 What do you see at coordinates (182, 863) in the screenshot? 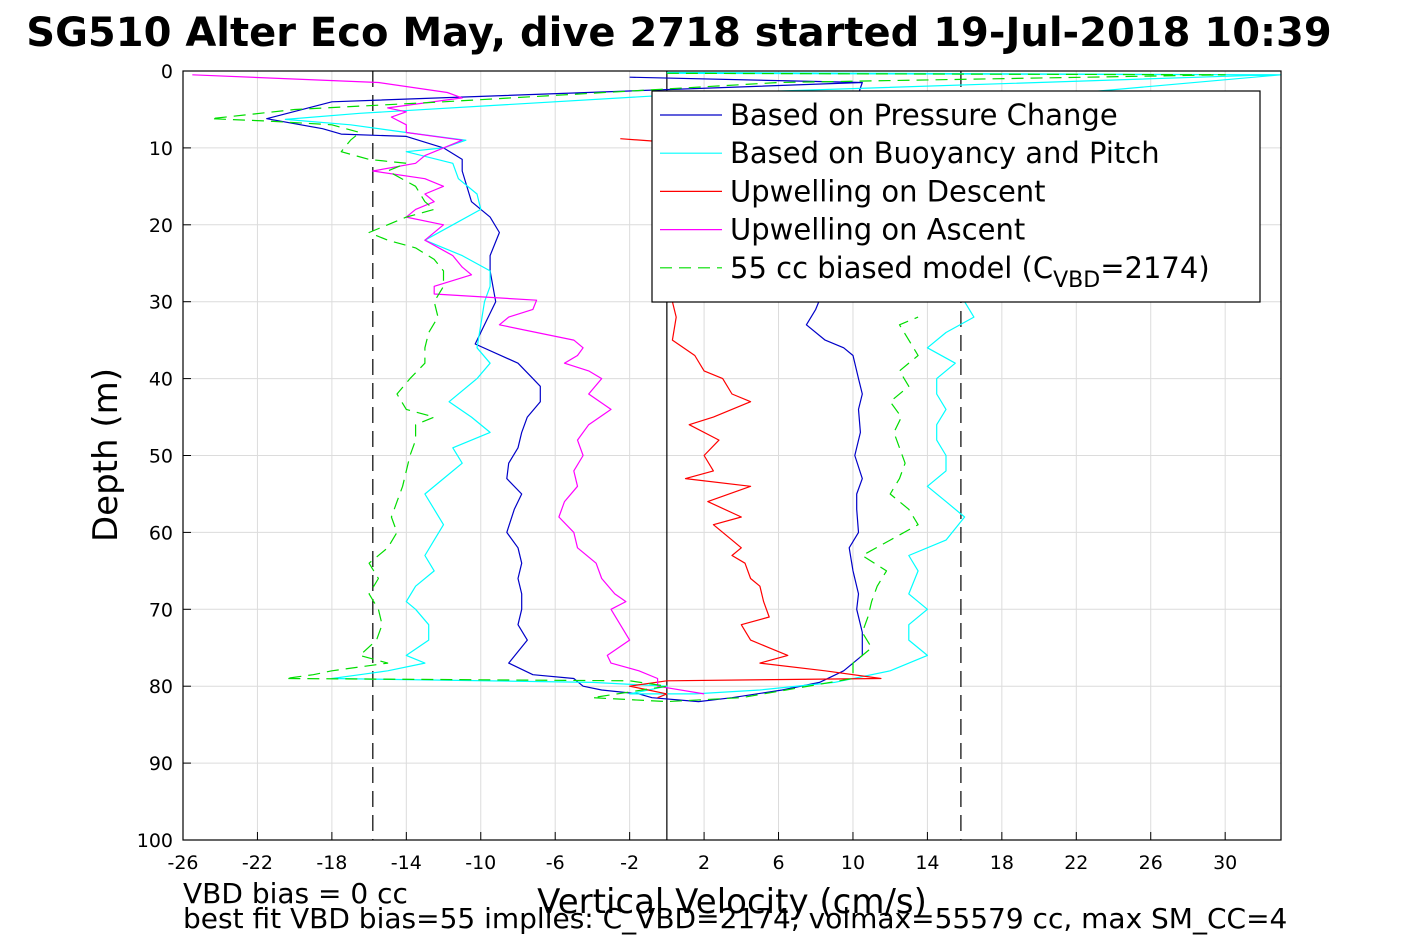
I see `x-tick-label: -26` at bounding box center [182, 863].